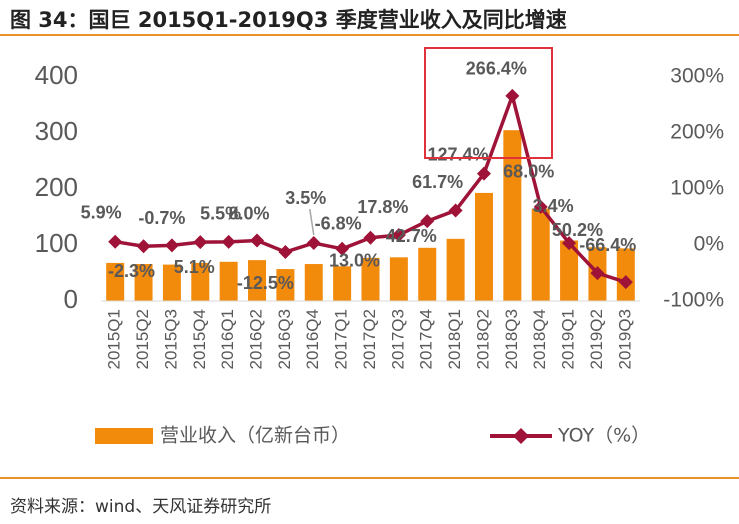  Describe the element at coordinates (370, 279) in the screenshot. I see `revenue-bar-2017Q2` at that location.